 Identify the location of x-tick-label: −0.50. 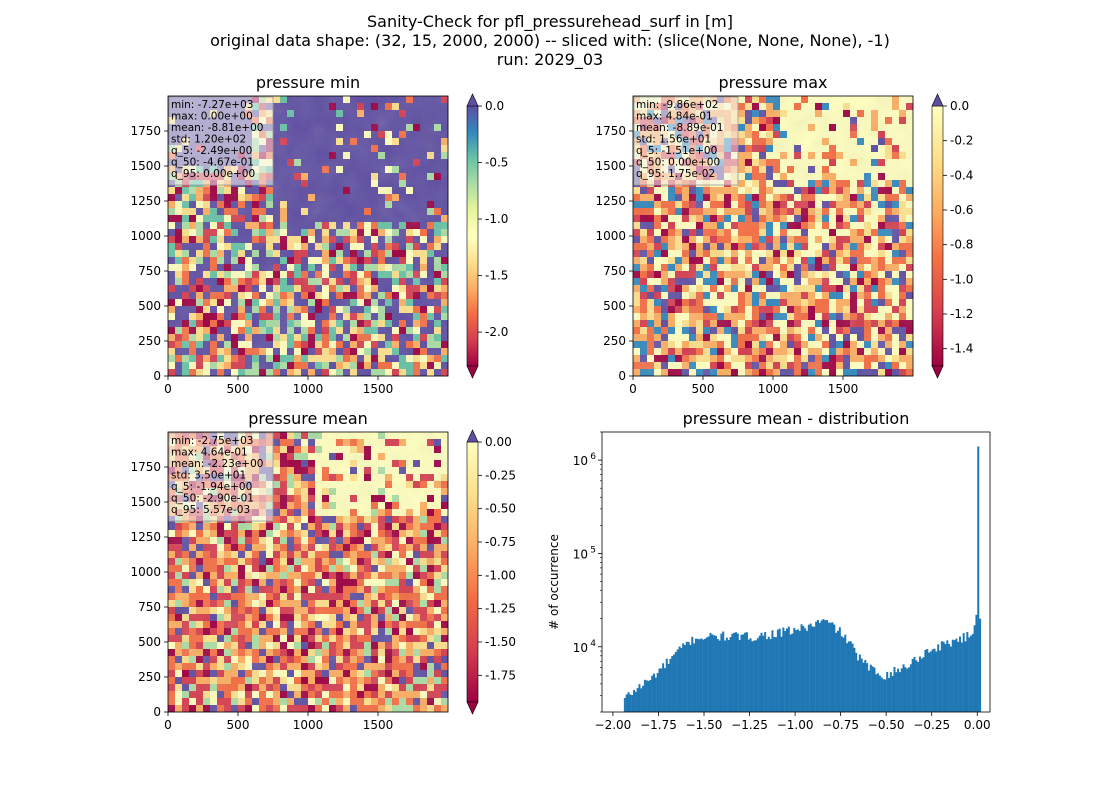
(886, 725).